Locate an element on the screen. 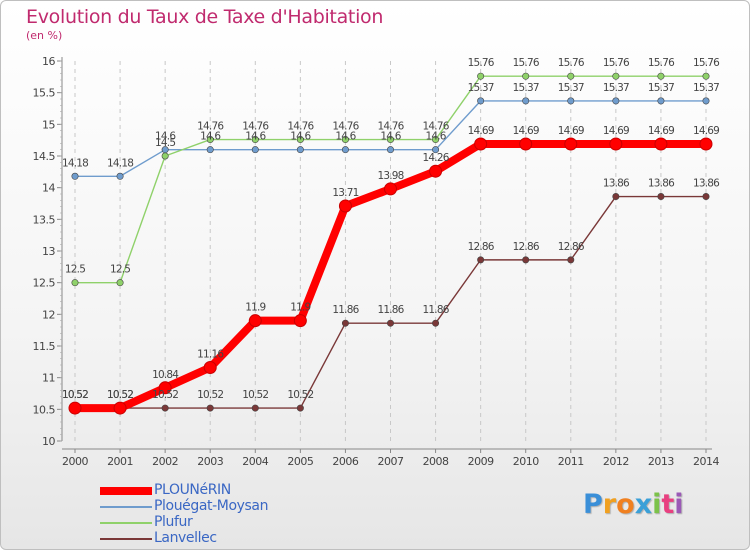  y-tick-label: 10 is located at coordinates (48, 441).